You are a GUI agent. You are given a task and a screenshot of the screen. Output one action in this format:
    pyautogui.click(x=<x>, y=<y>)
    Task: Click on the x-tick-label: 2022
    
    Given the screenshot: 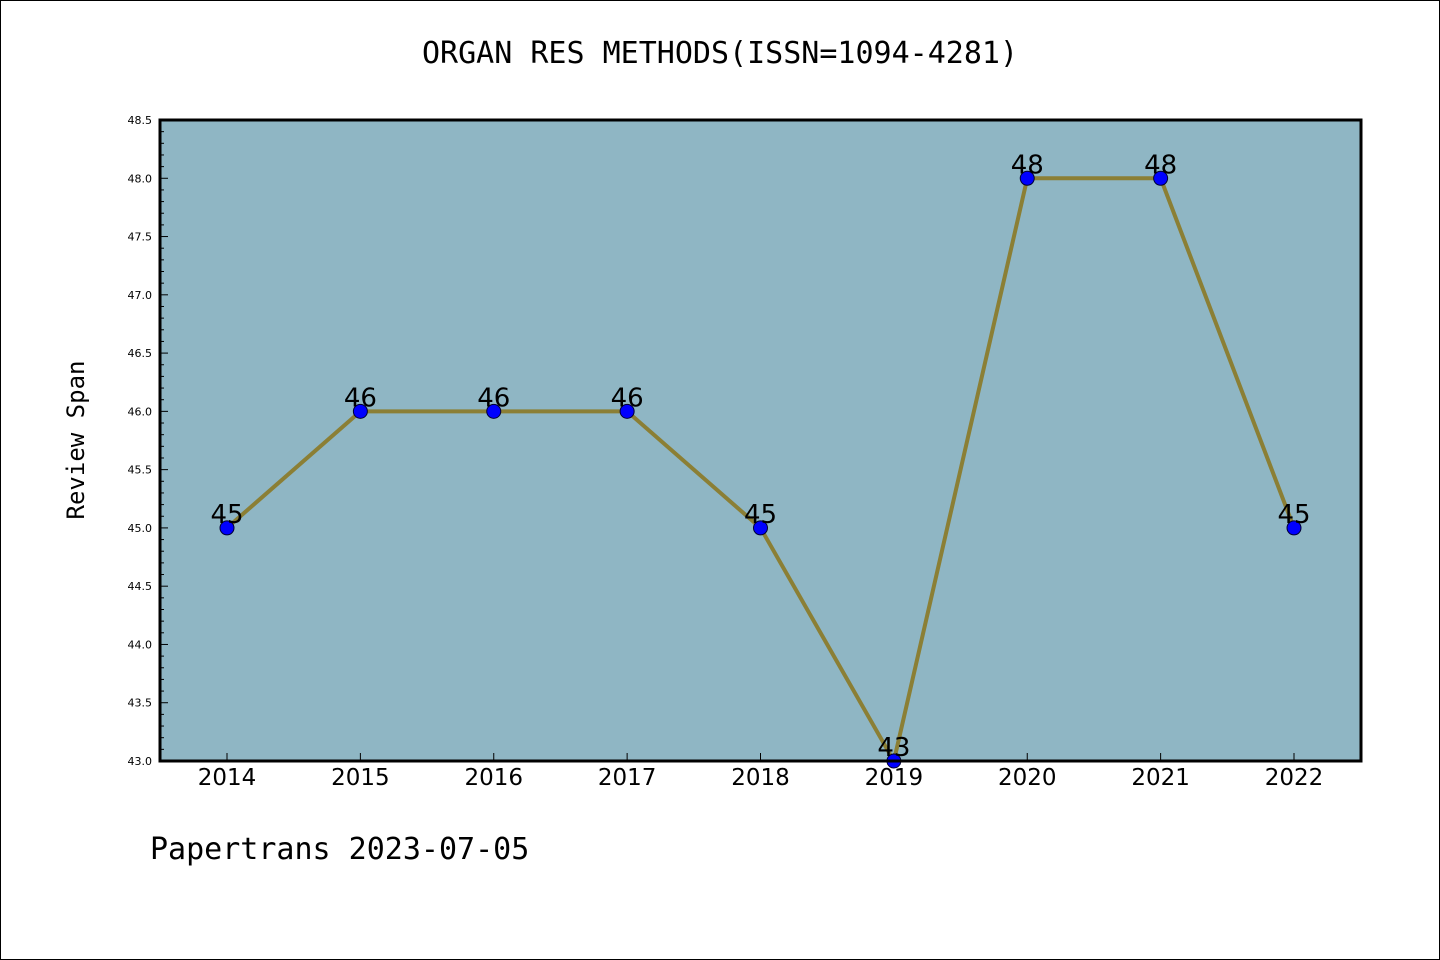 What is the action you would take?
    pyautogui.click(x=1294, y=778)
    